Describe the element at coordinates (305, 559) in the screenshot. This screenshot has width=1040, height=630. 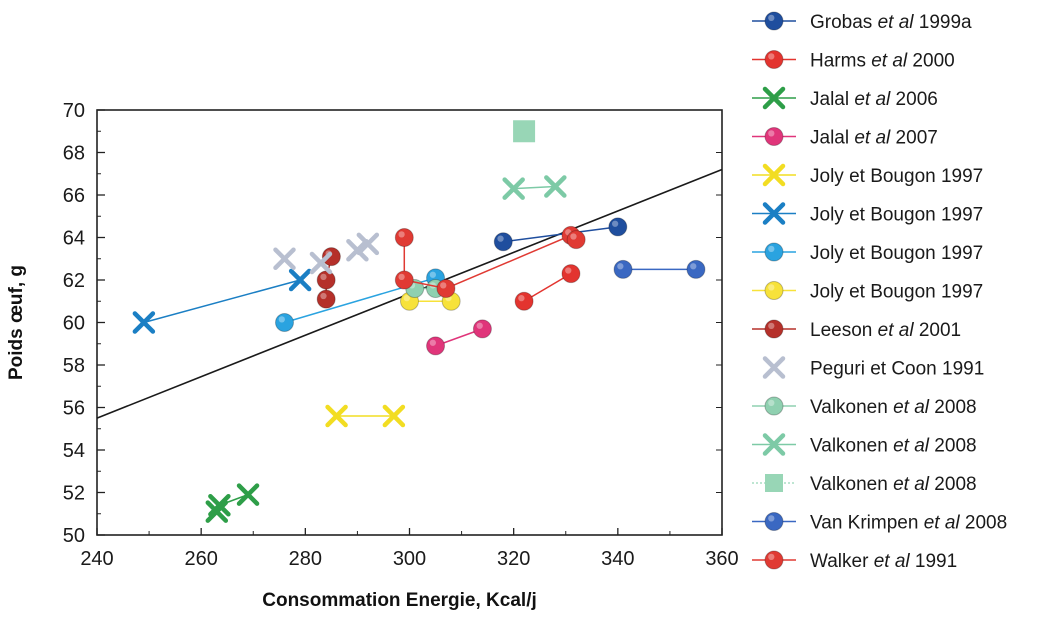
I see `x-tick-label: 280` at that location.